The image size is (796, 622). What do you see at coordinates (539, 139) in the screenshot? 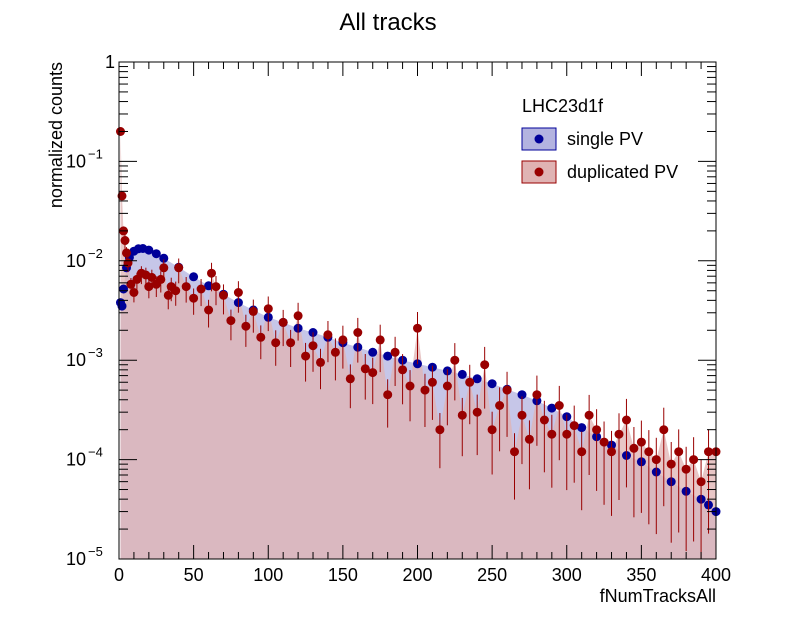
I see `legend-marker-single-pv` at bounding box center [539, 139].